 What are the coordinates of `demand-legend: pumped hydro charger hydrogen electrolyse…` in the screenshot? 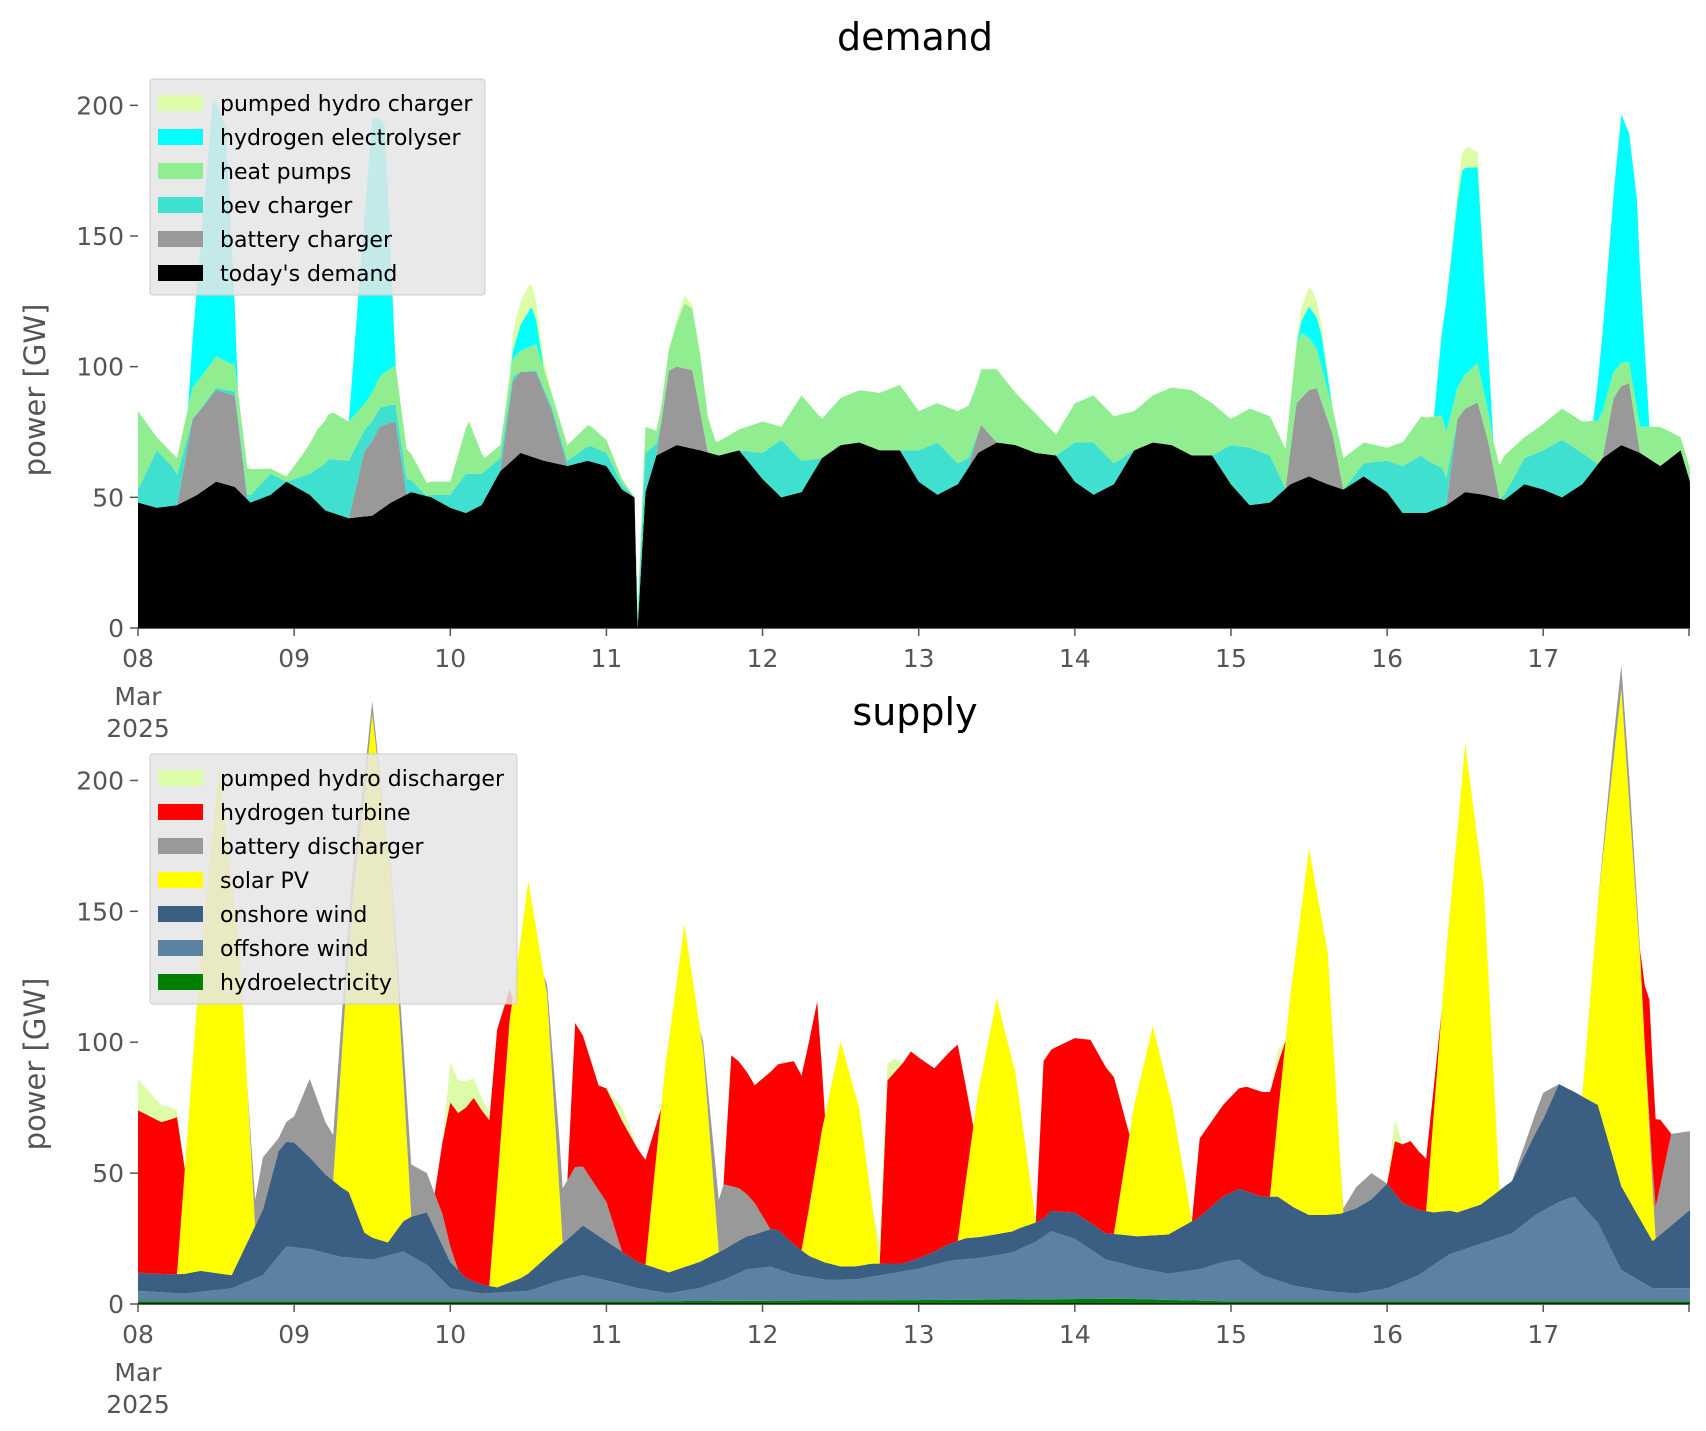 It's located at (317, 187).